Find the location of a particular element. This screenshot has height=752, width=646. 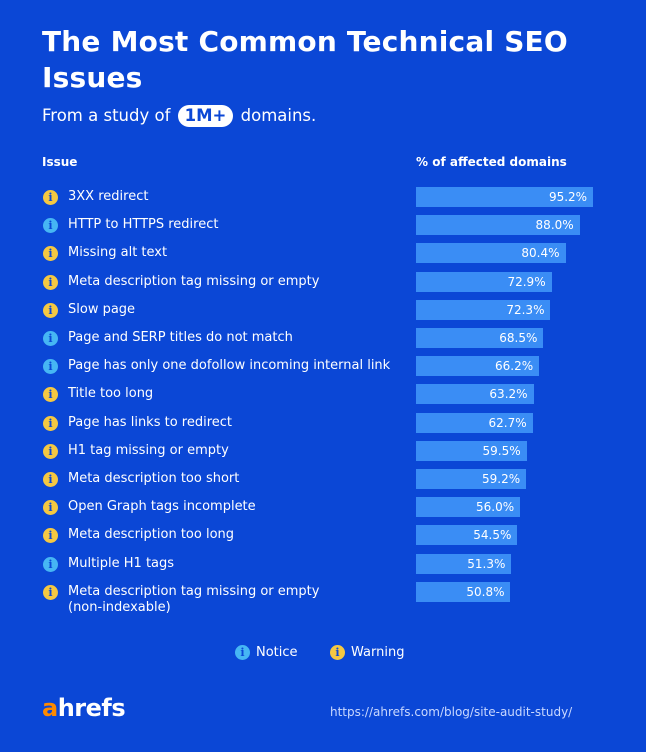

bar-value-label: 62.7% is located at coordinates (507, 422).